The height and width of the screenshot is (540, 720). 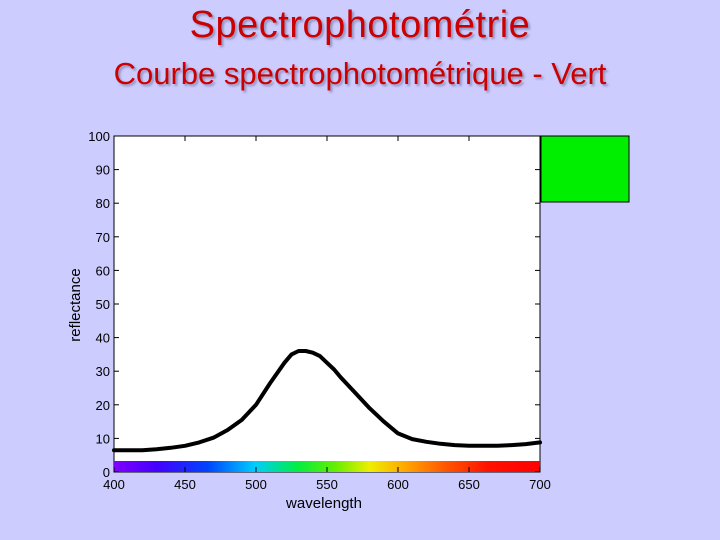 I want to click on y-tick-label: 50, so click(x=103, y=304).